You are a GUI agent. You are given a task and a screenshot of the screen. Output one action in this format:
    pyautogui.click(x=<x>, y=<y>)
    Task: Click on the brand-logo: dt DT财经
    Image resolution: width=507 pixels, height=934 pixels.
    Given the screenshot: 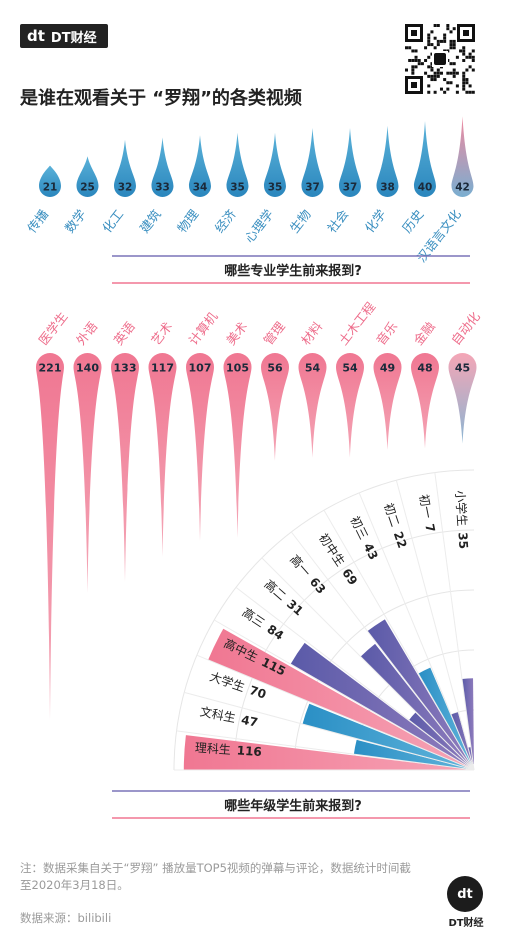 What is the action you would take?
    pyautogui.click(x=64, y=36)
    